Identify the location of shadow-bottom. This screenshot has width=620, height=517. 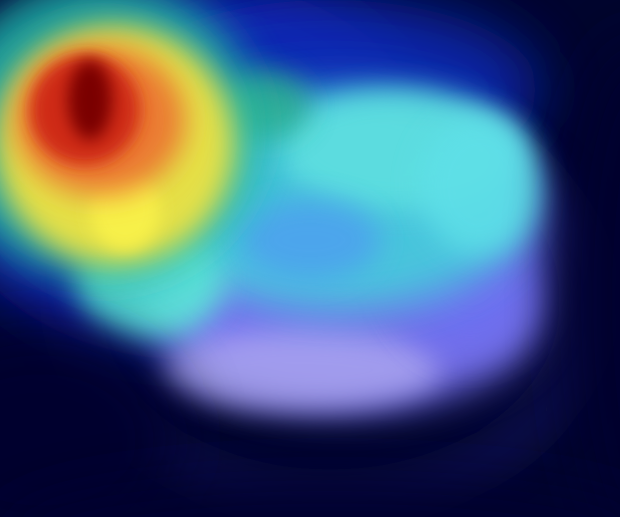
(322, 498).